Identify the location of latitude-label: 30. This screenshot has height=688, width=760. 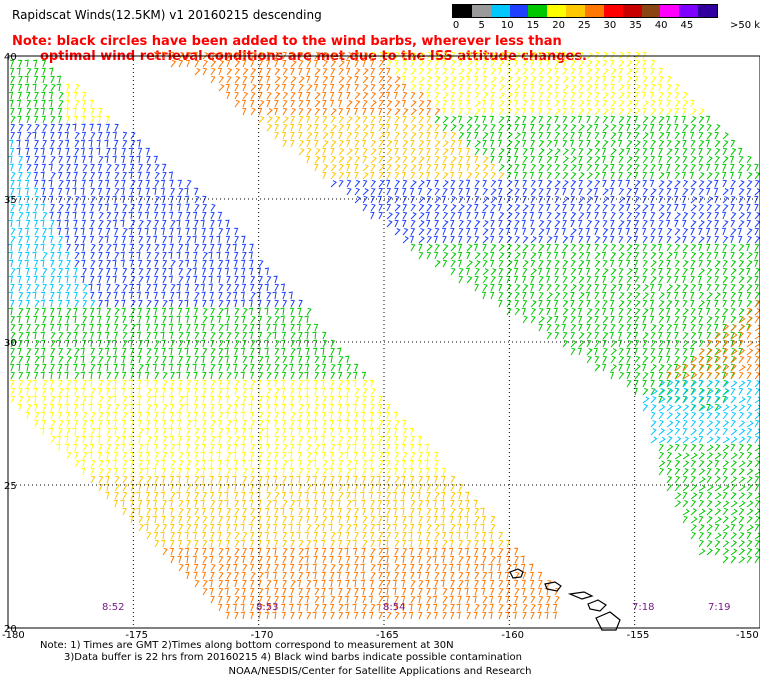
(10, 343).